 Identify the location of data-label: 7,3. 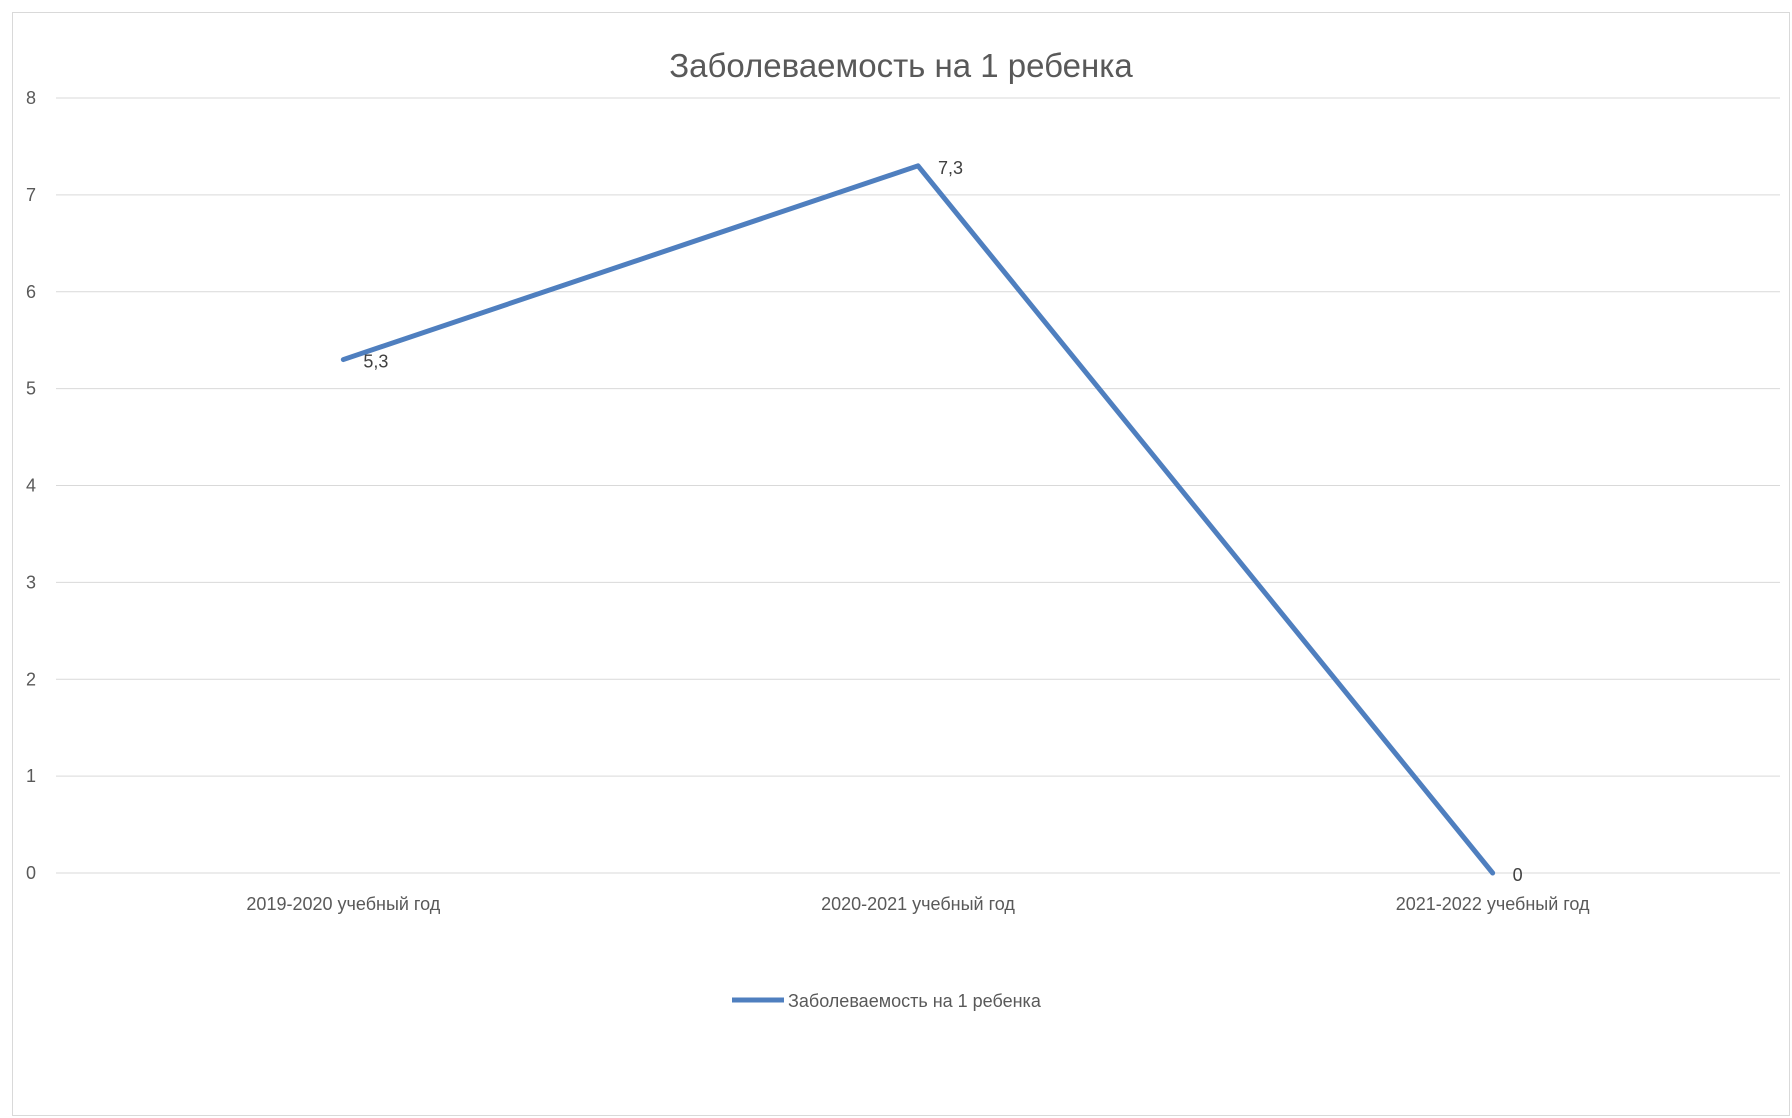
(950, 168).